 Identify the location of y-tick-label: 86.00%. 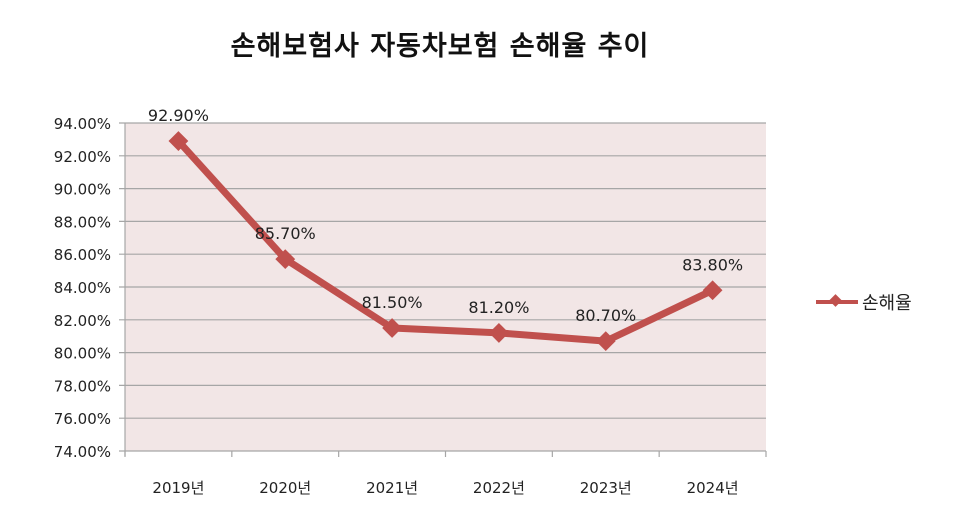
(82, 255).